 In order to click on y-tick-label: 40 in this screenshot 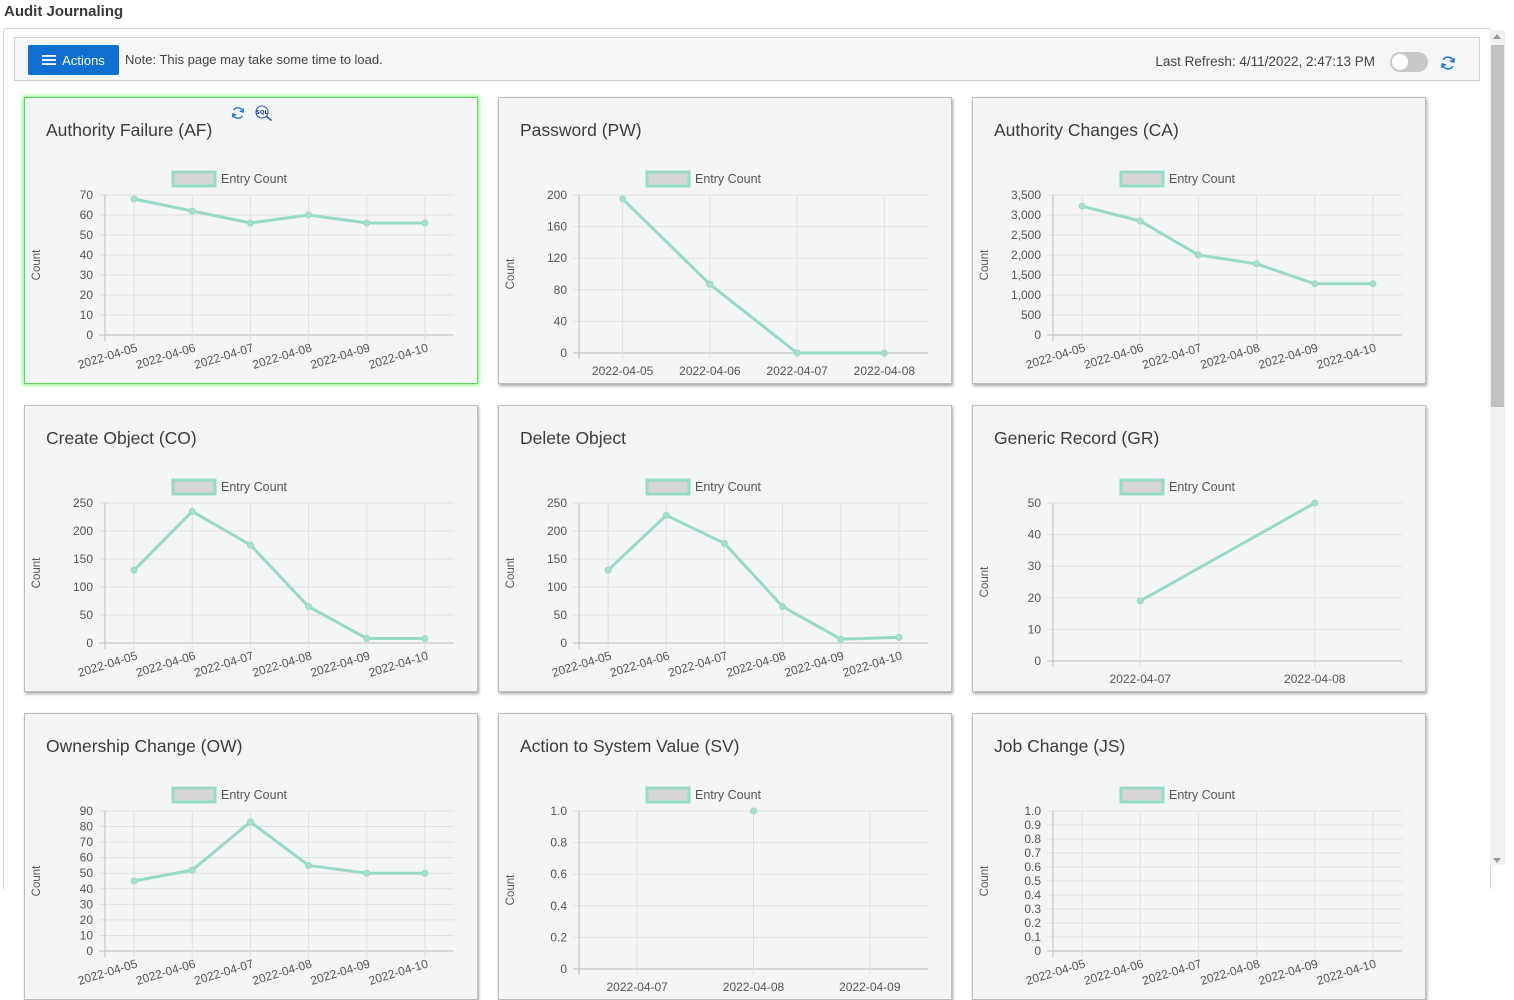, I will do `click(1035, 535)`.